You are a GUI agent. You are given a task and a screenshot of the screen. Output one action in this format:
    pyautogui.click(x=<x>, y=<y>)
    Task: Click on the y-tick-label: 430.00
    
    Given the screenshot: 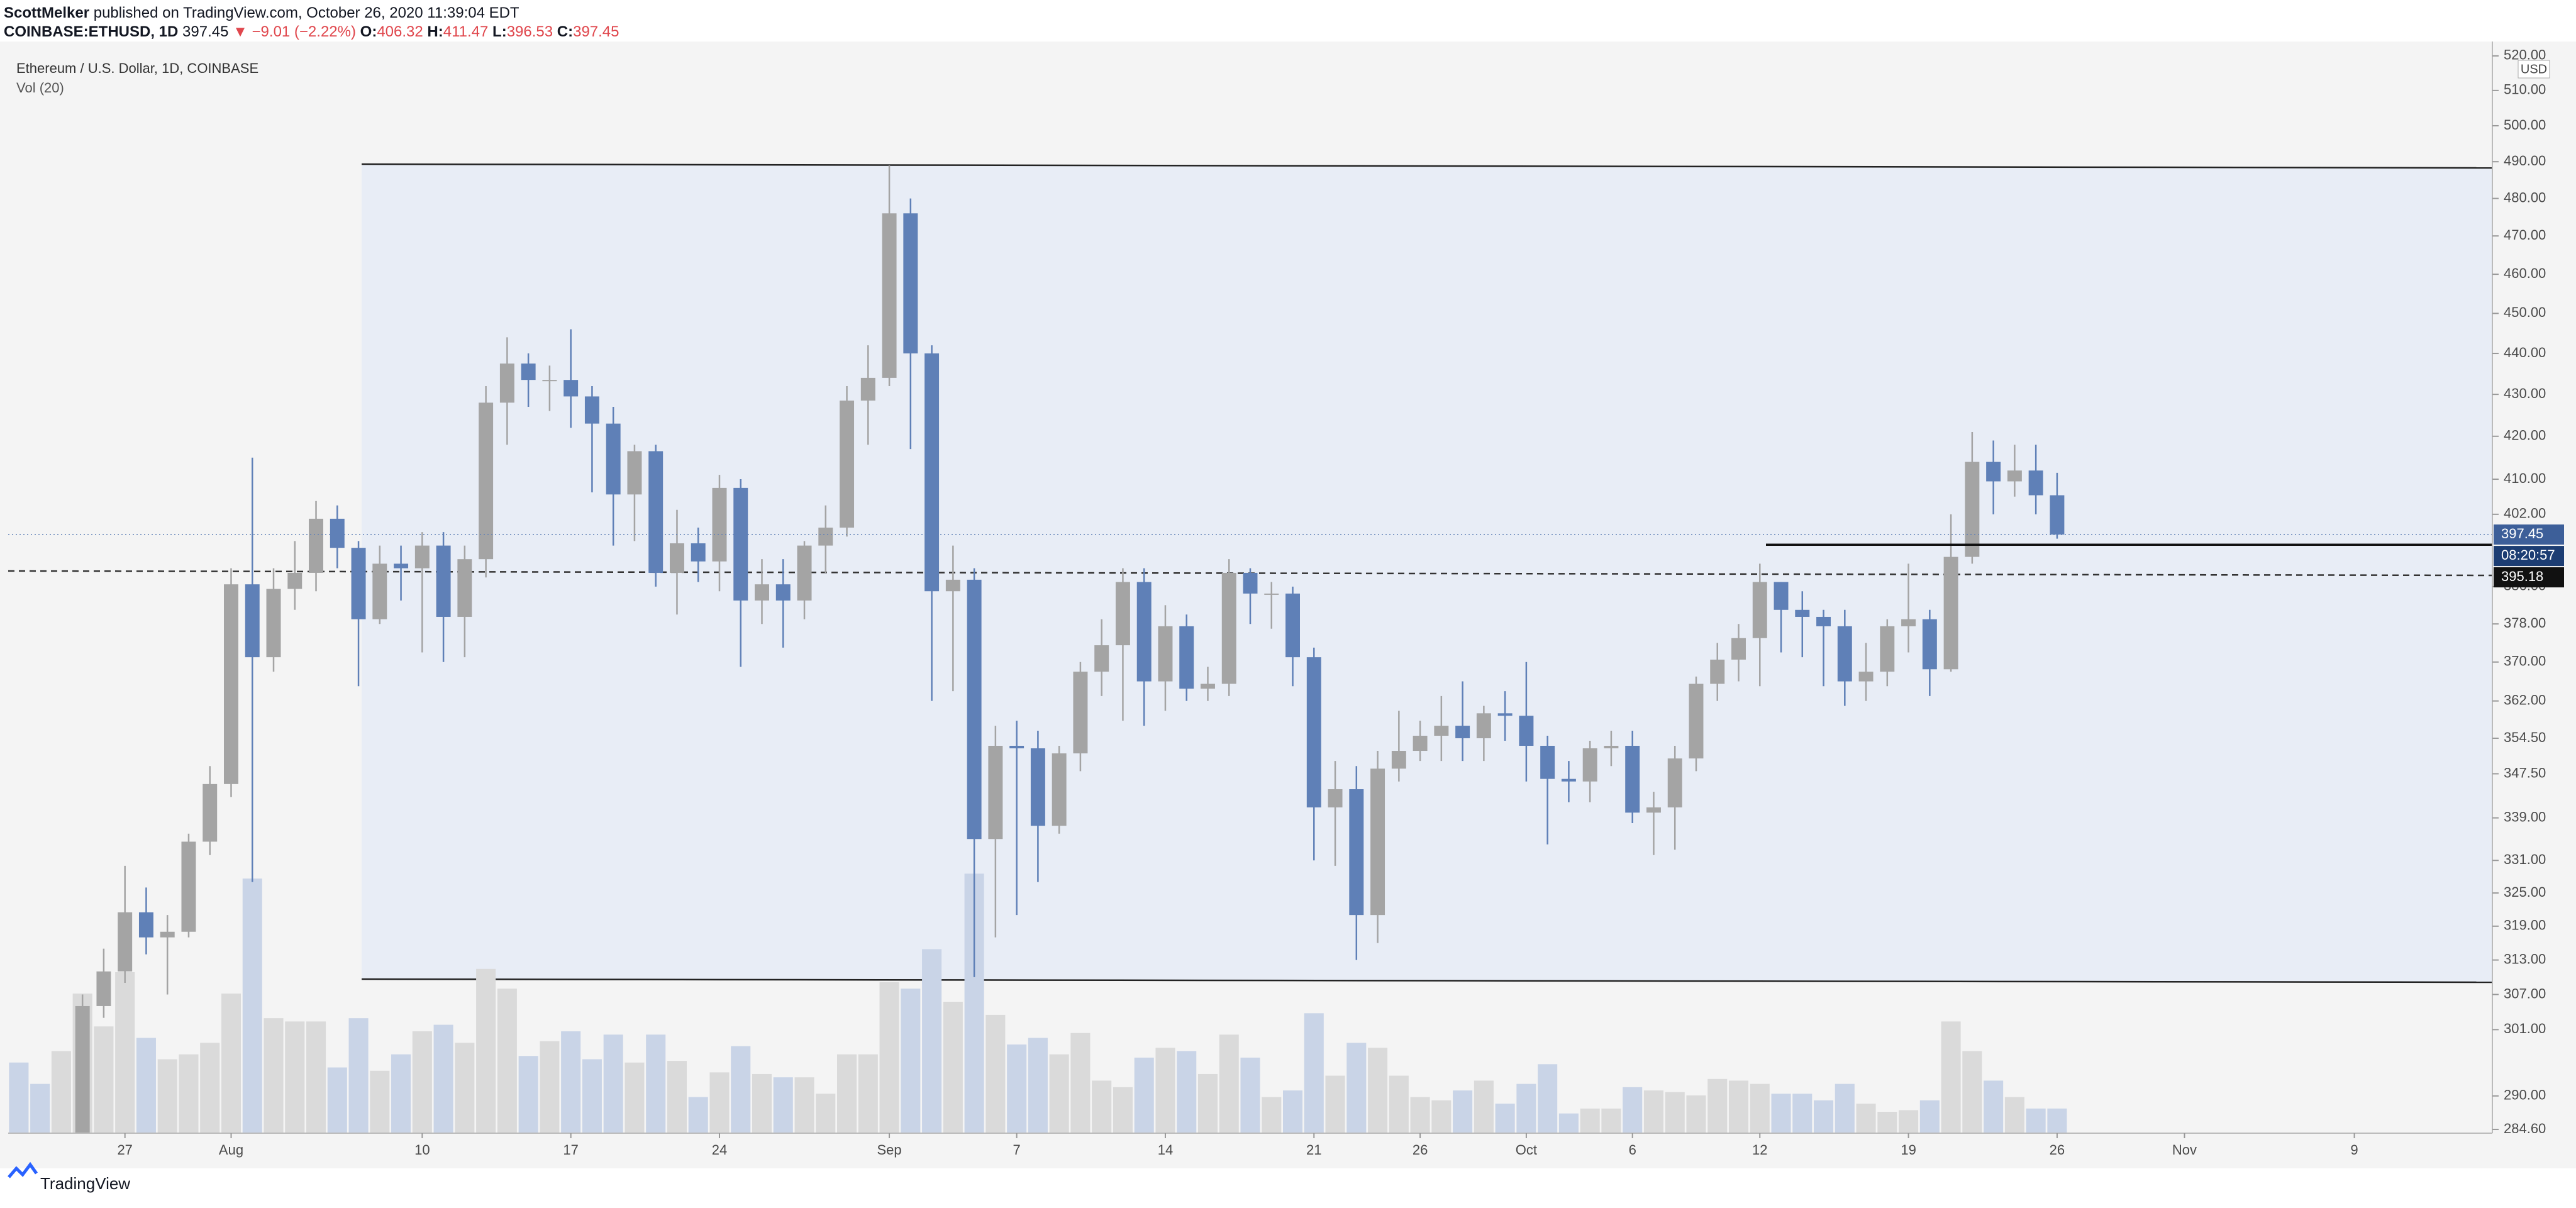 What is the action you would take?
    pyautogui.click(x=2525, y=393)
    